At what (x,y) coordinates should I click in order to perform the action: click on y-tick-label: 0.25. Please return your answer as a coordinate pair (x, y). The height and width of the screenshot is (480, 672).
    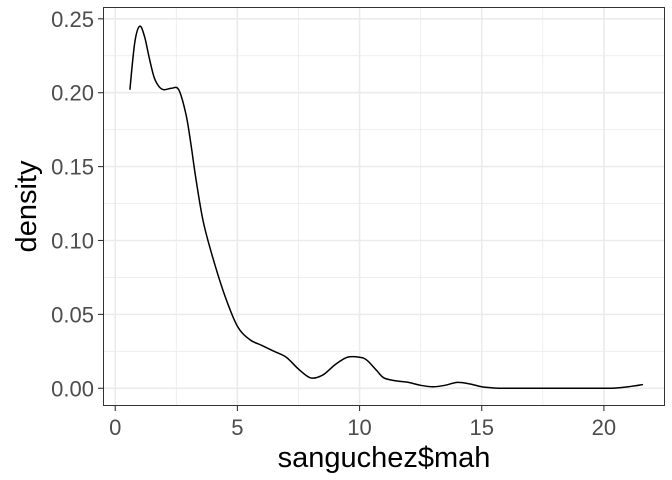
    Looking at the image, I should click on (72, 19).